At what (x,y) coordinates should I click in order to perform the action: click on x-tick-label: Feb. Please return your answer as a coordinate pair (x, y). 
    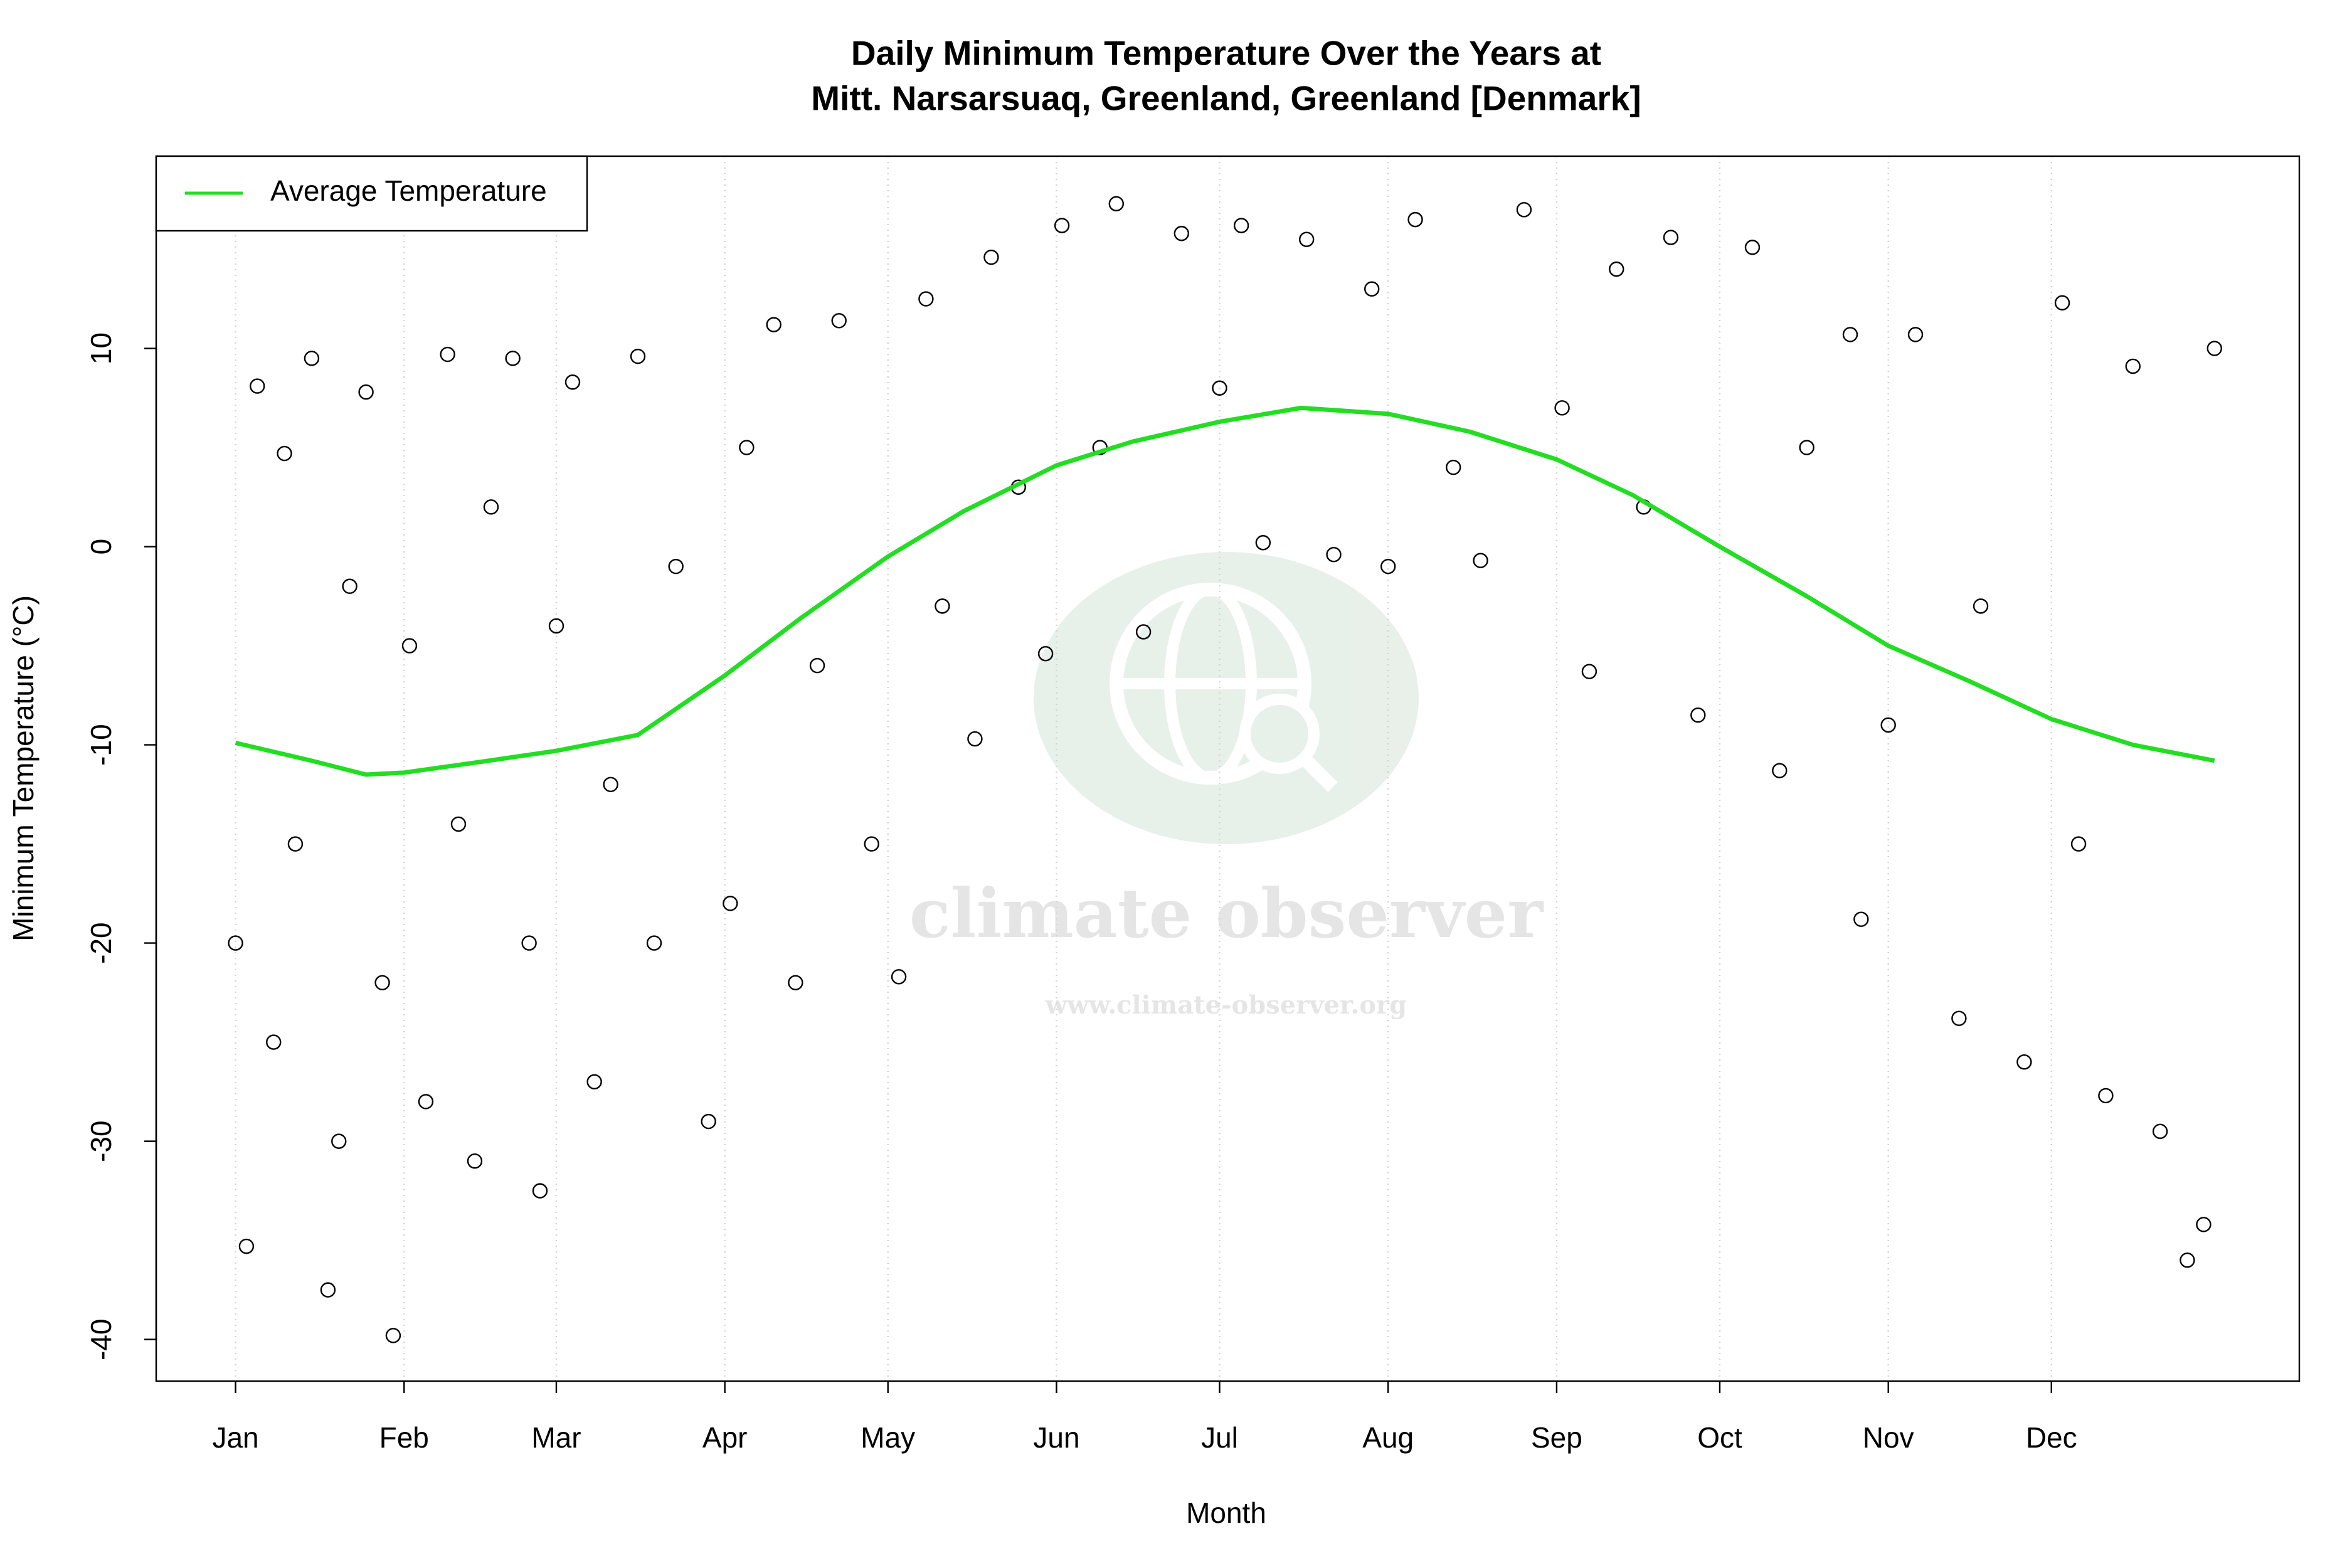
    Looking at the image, I should click on (404, 1437).